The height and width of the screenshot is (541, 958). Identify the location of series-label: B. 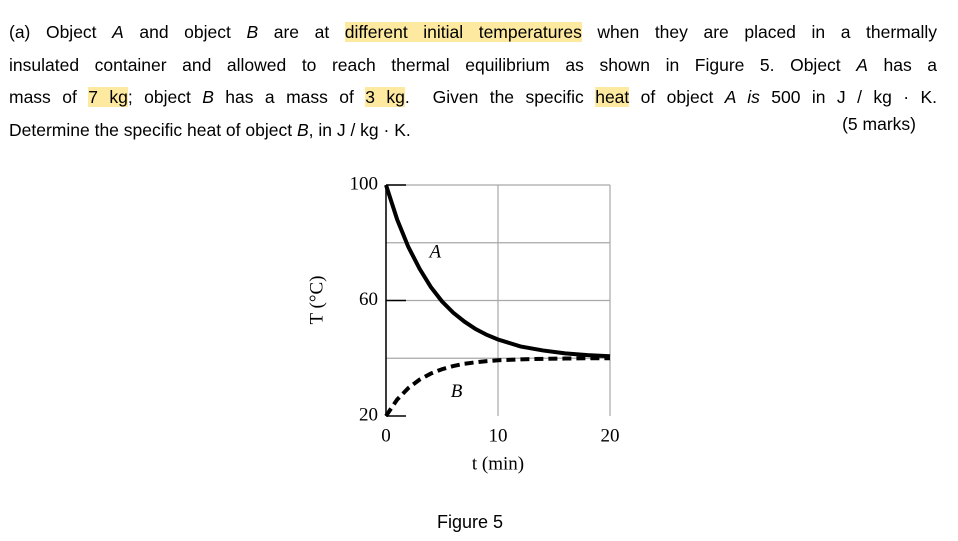
(457, 391).